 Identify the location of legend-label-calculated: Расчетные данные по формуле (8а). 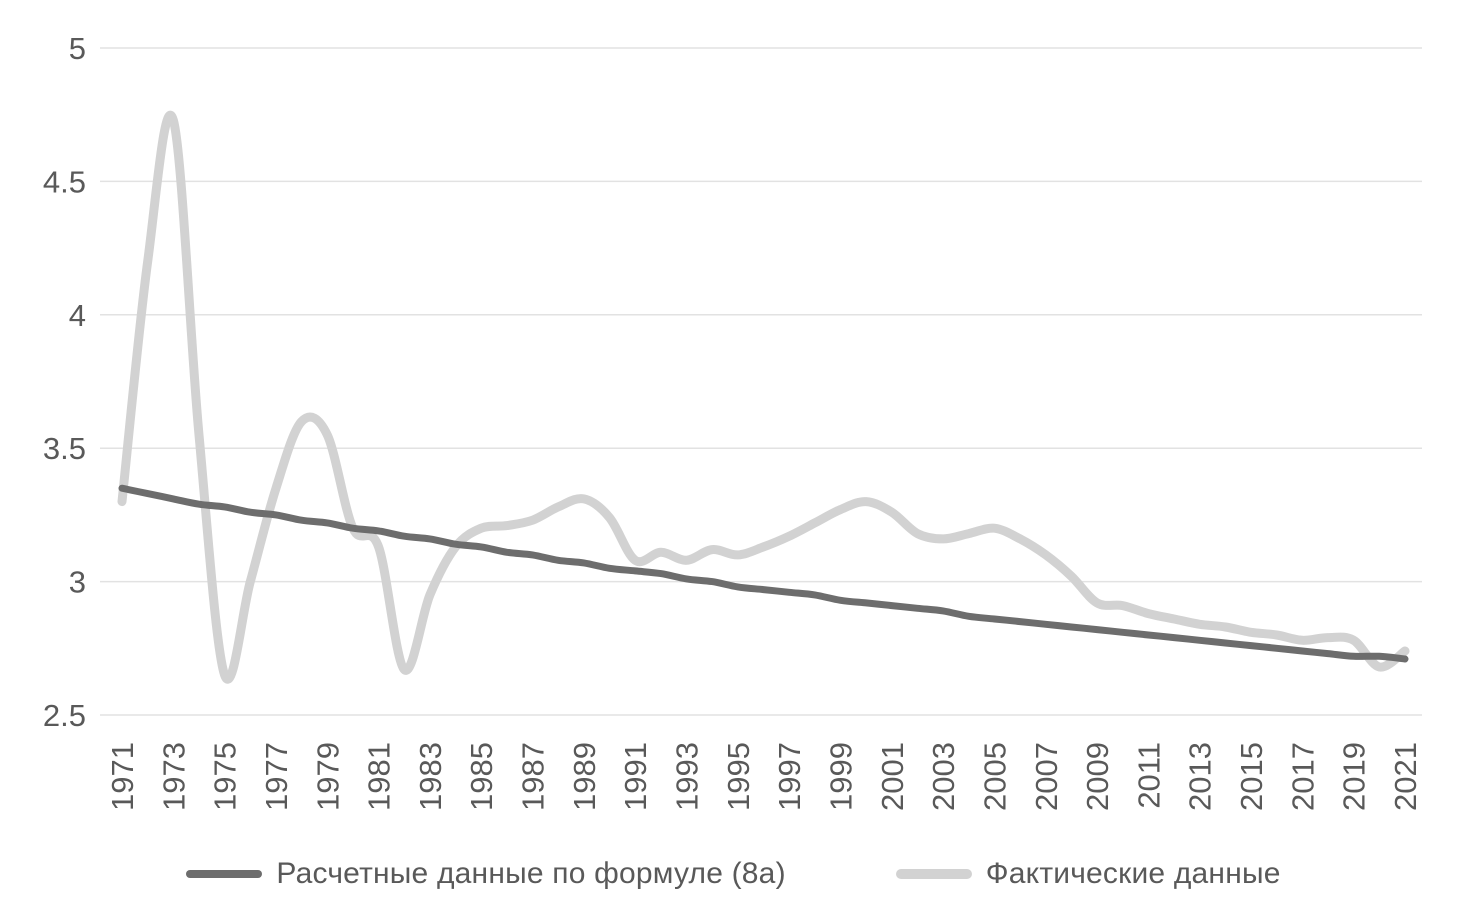
(531, 873).